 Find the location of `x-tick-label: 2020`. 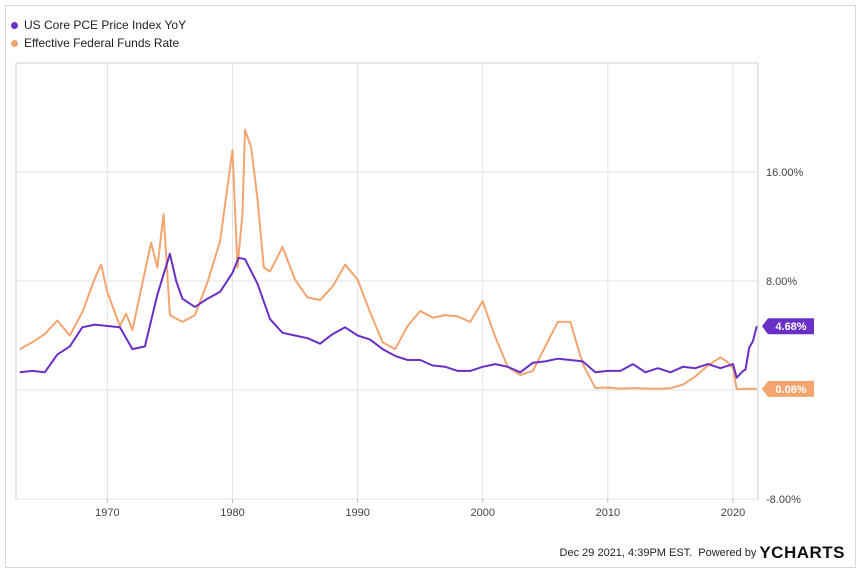

x-tick-label: 2020 is located at coordinates (733, 513).